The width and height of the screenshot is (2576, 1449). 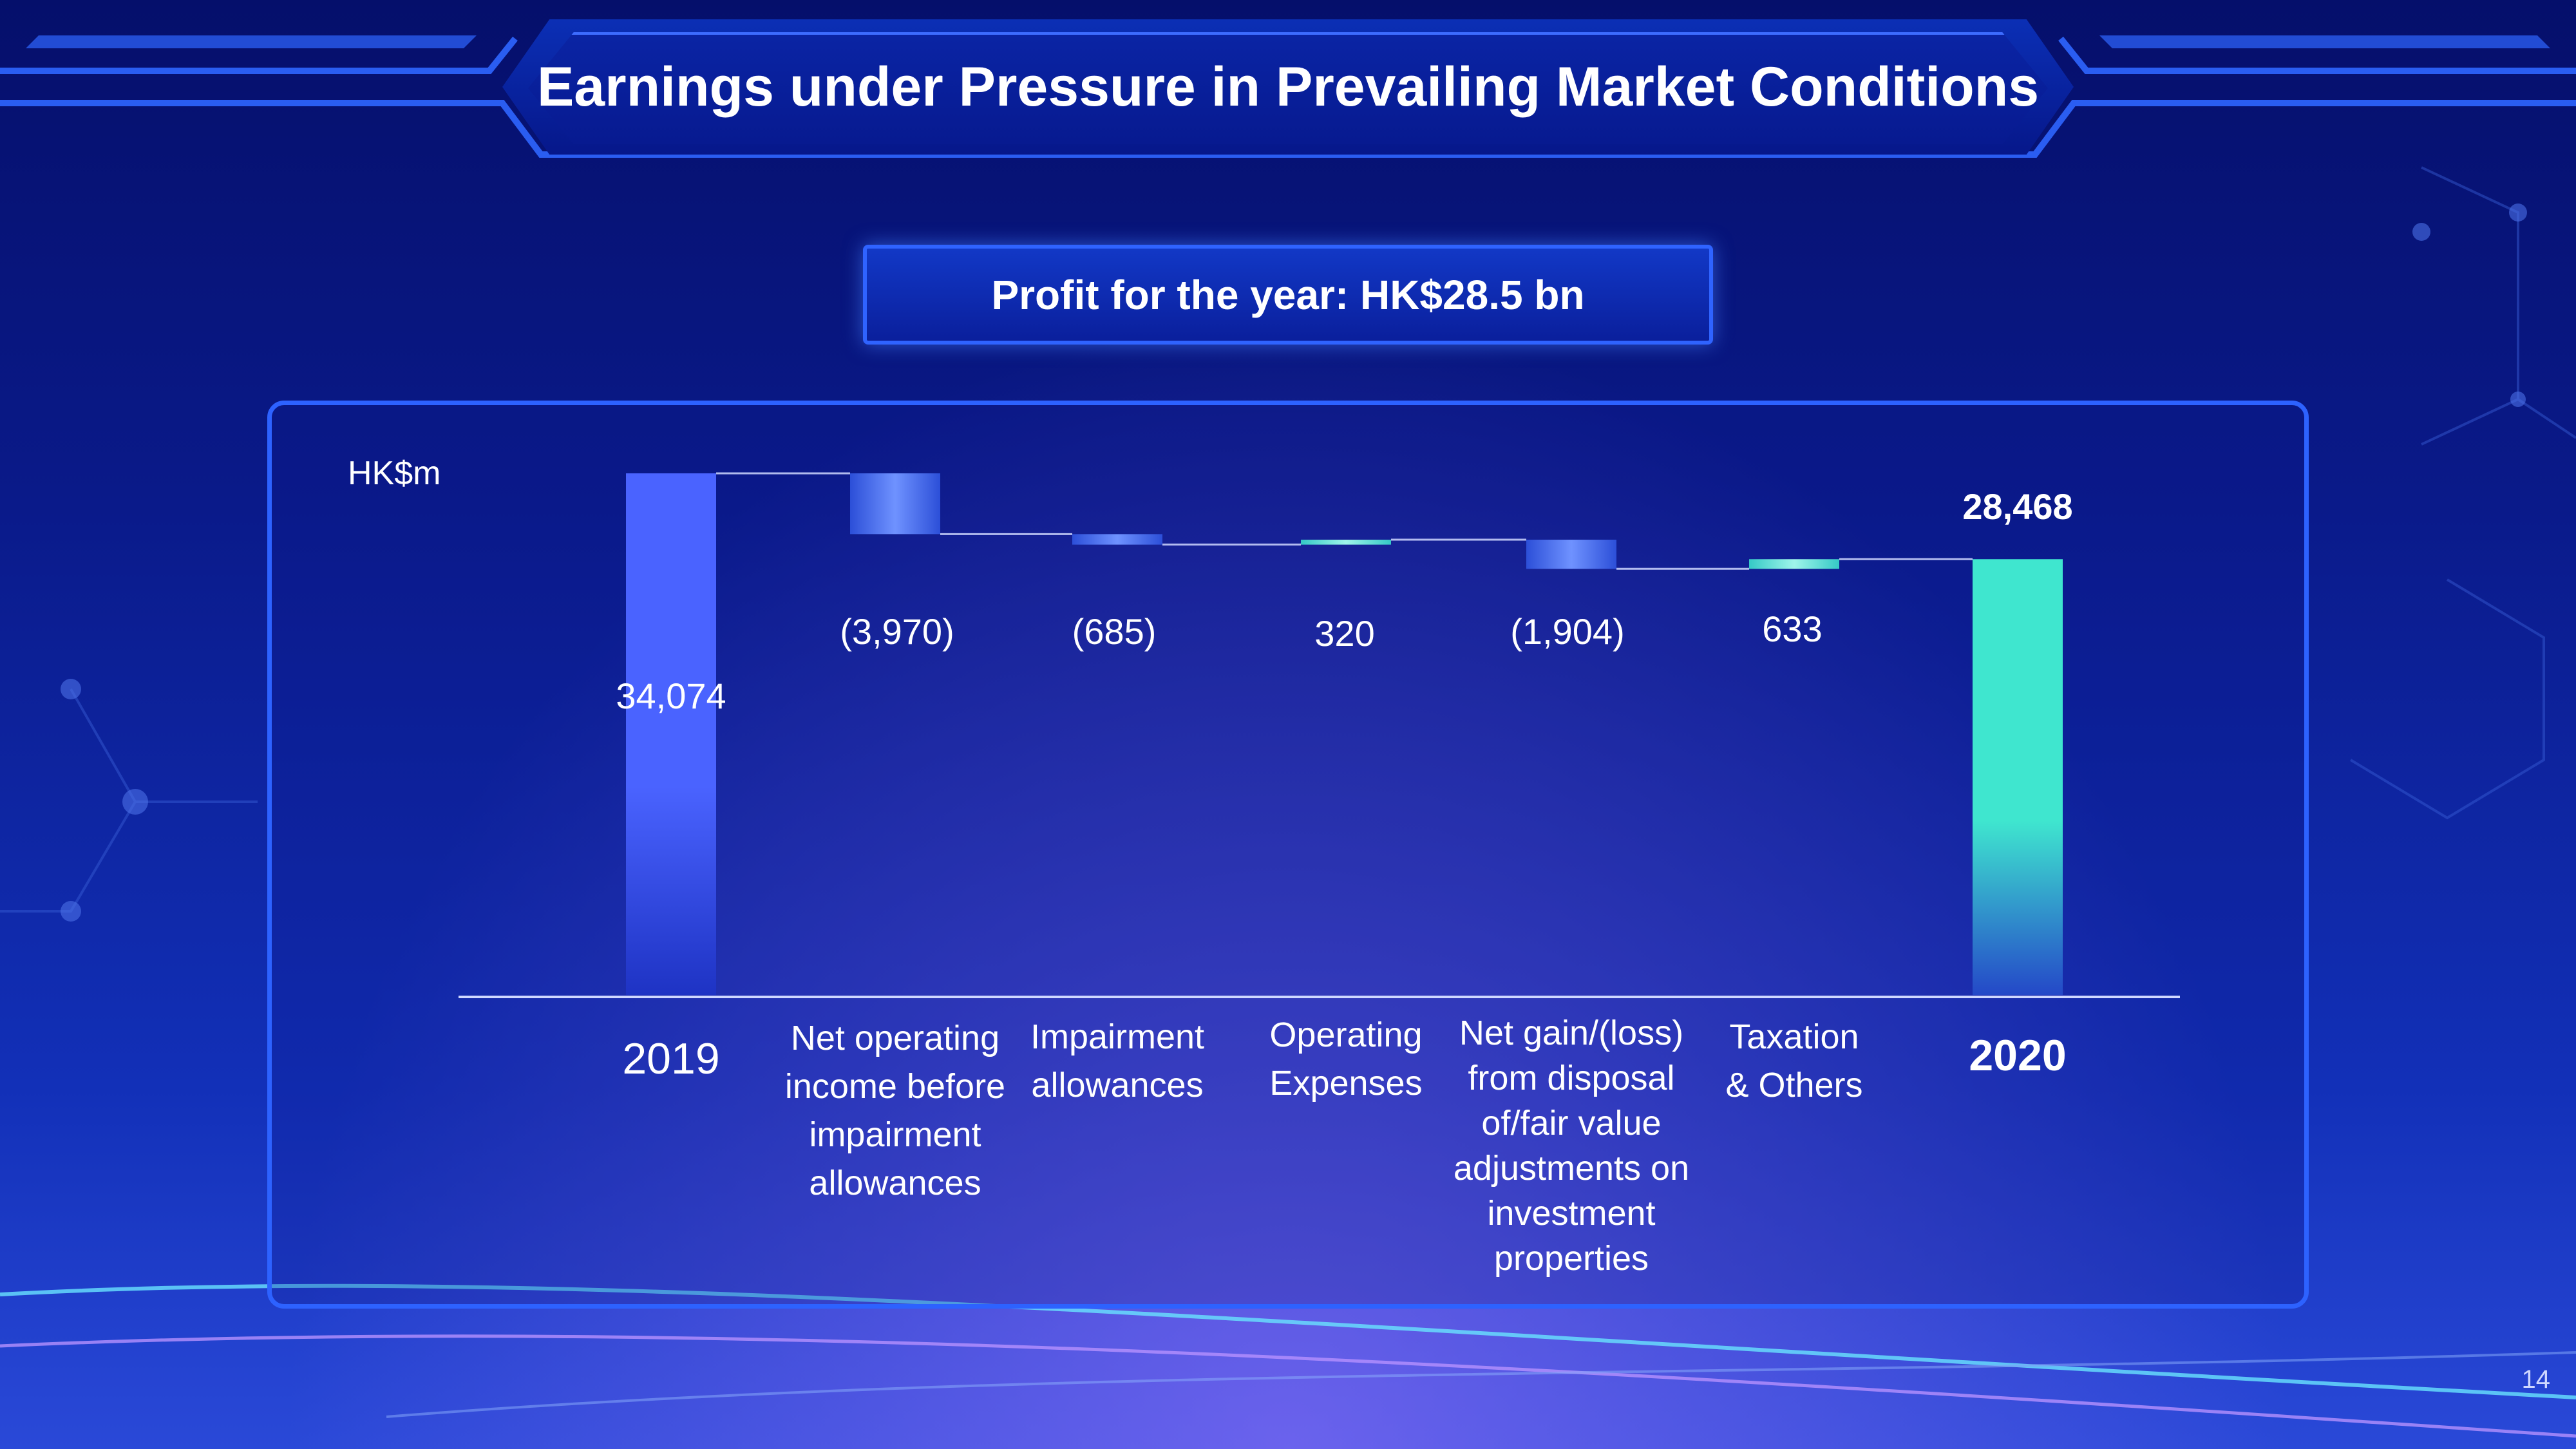 I want to click on data-label: (1,904), so click(x=1567, y=631).